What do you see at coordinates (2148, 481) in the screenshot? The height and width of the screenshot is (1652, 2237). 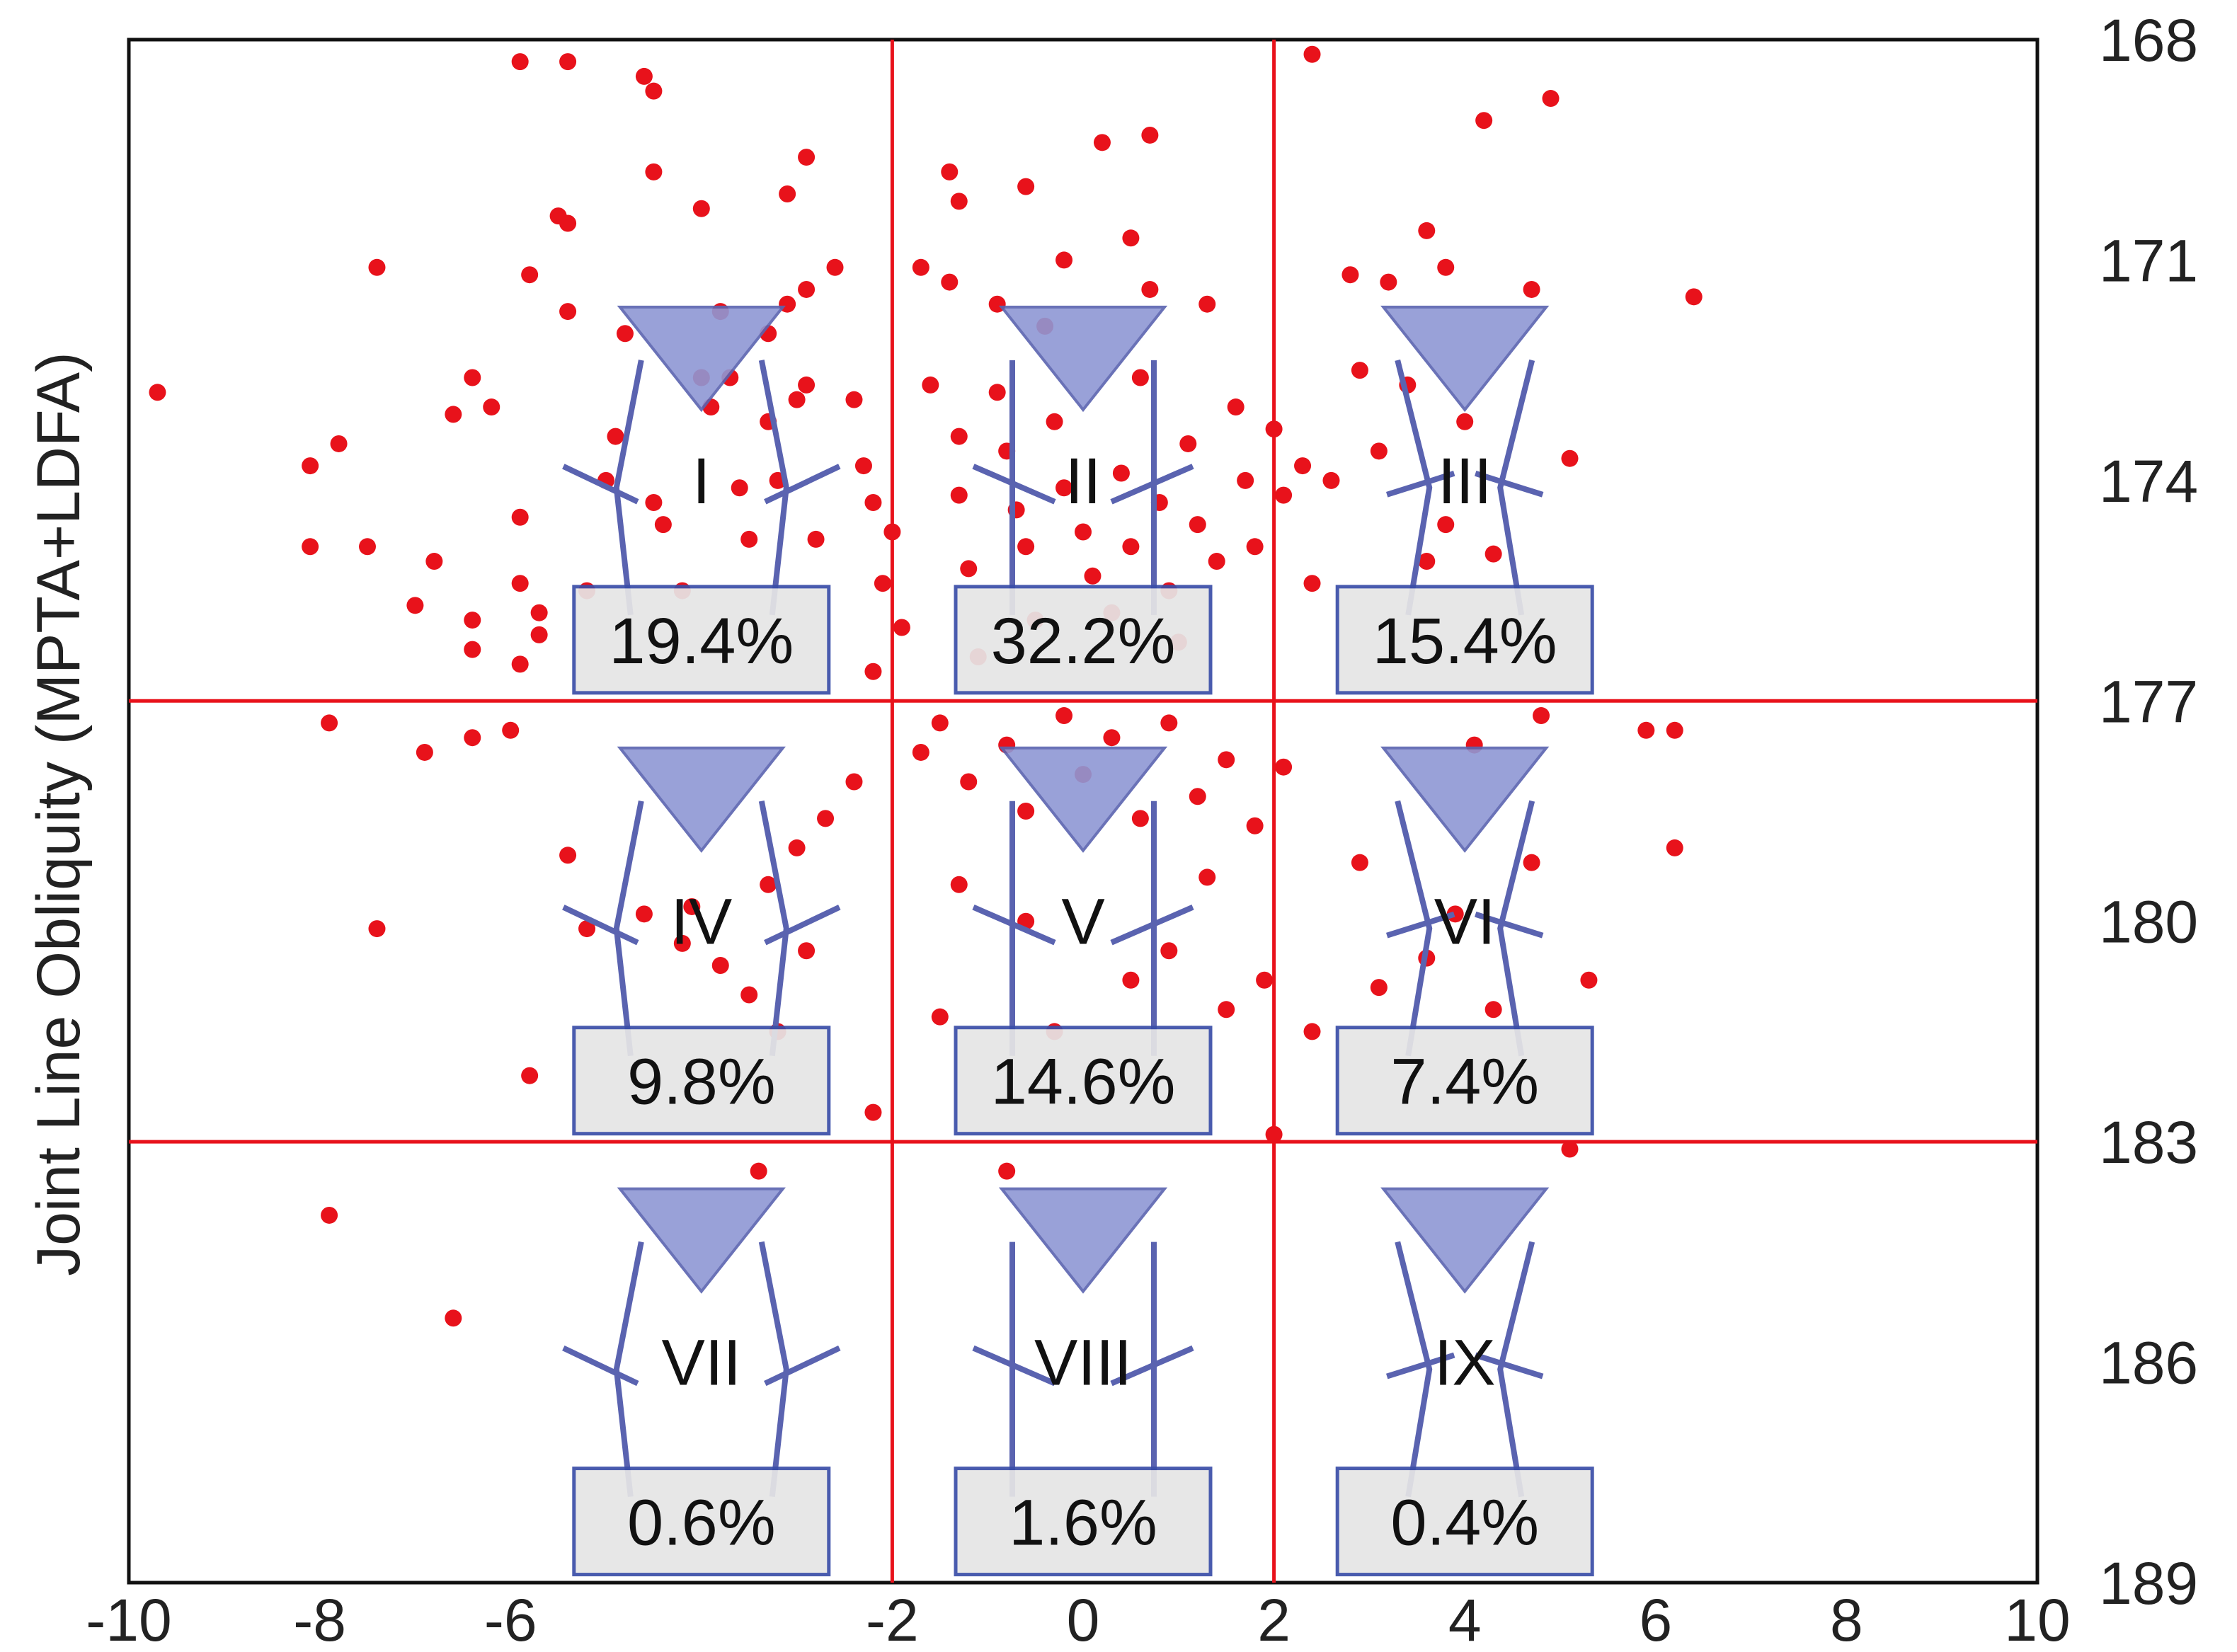 I see `y-tick-label: 174` at bounding box center [2148, 481].